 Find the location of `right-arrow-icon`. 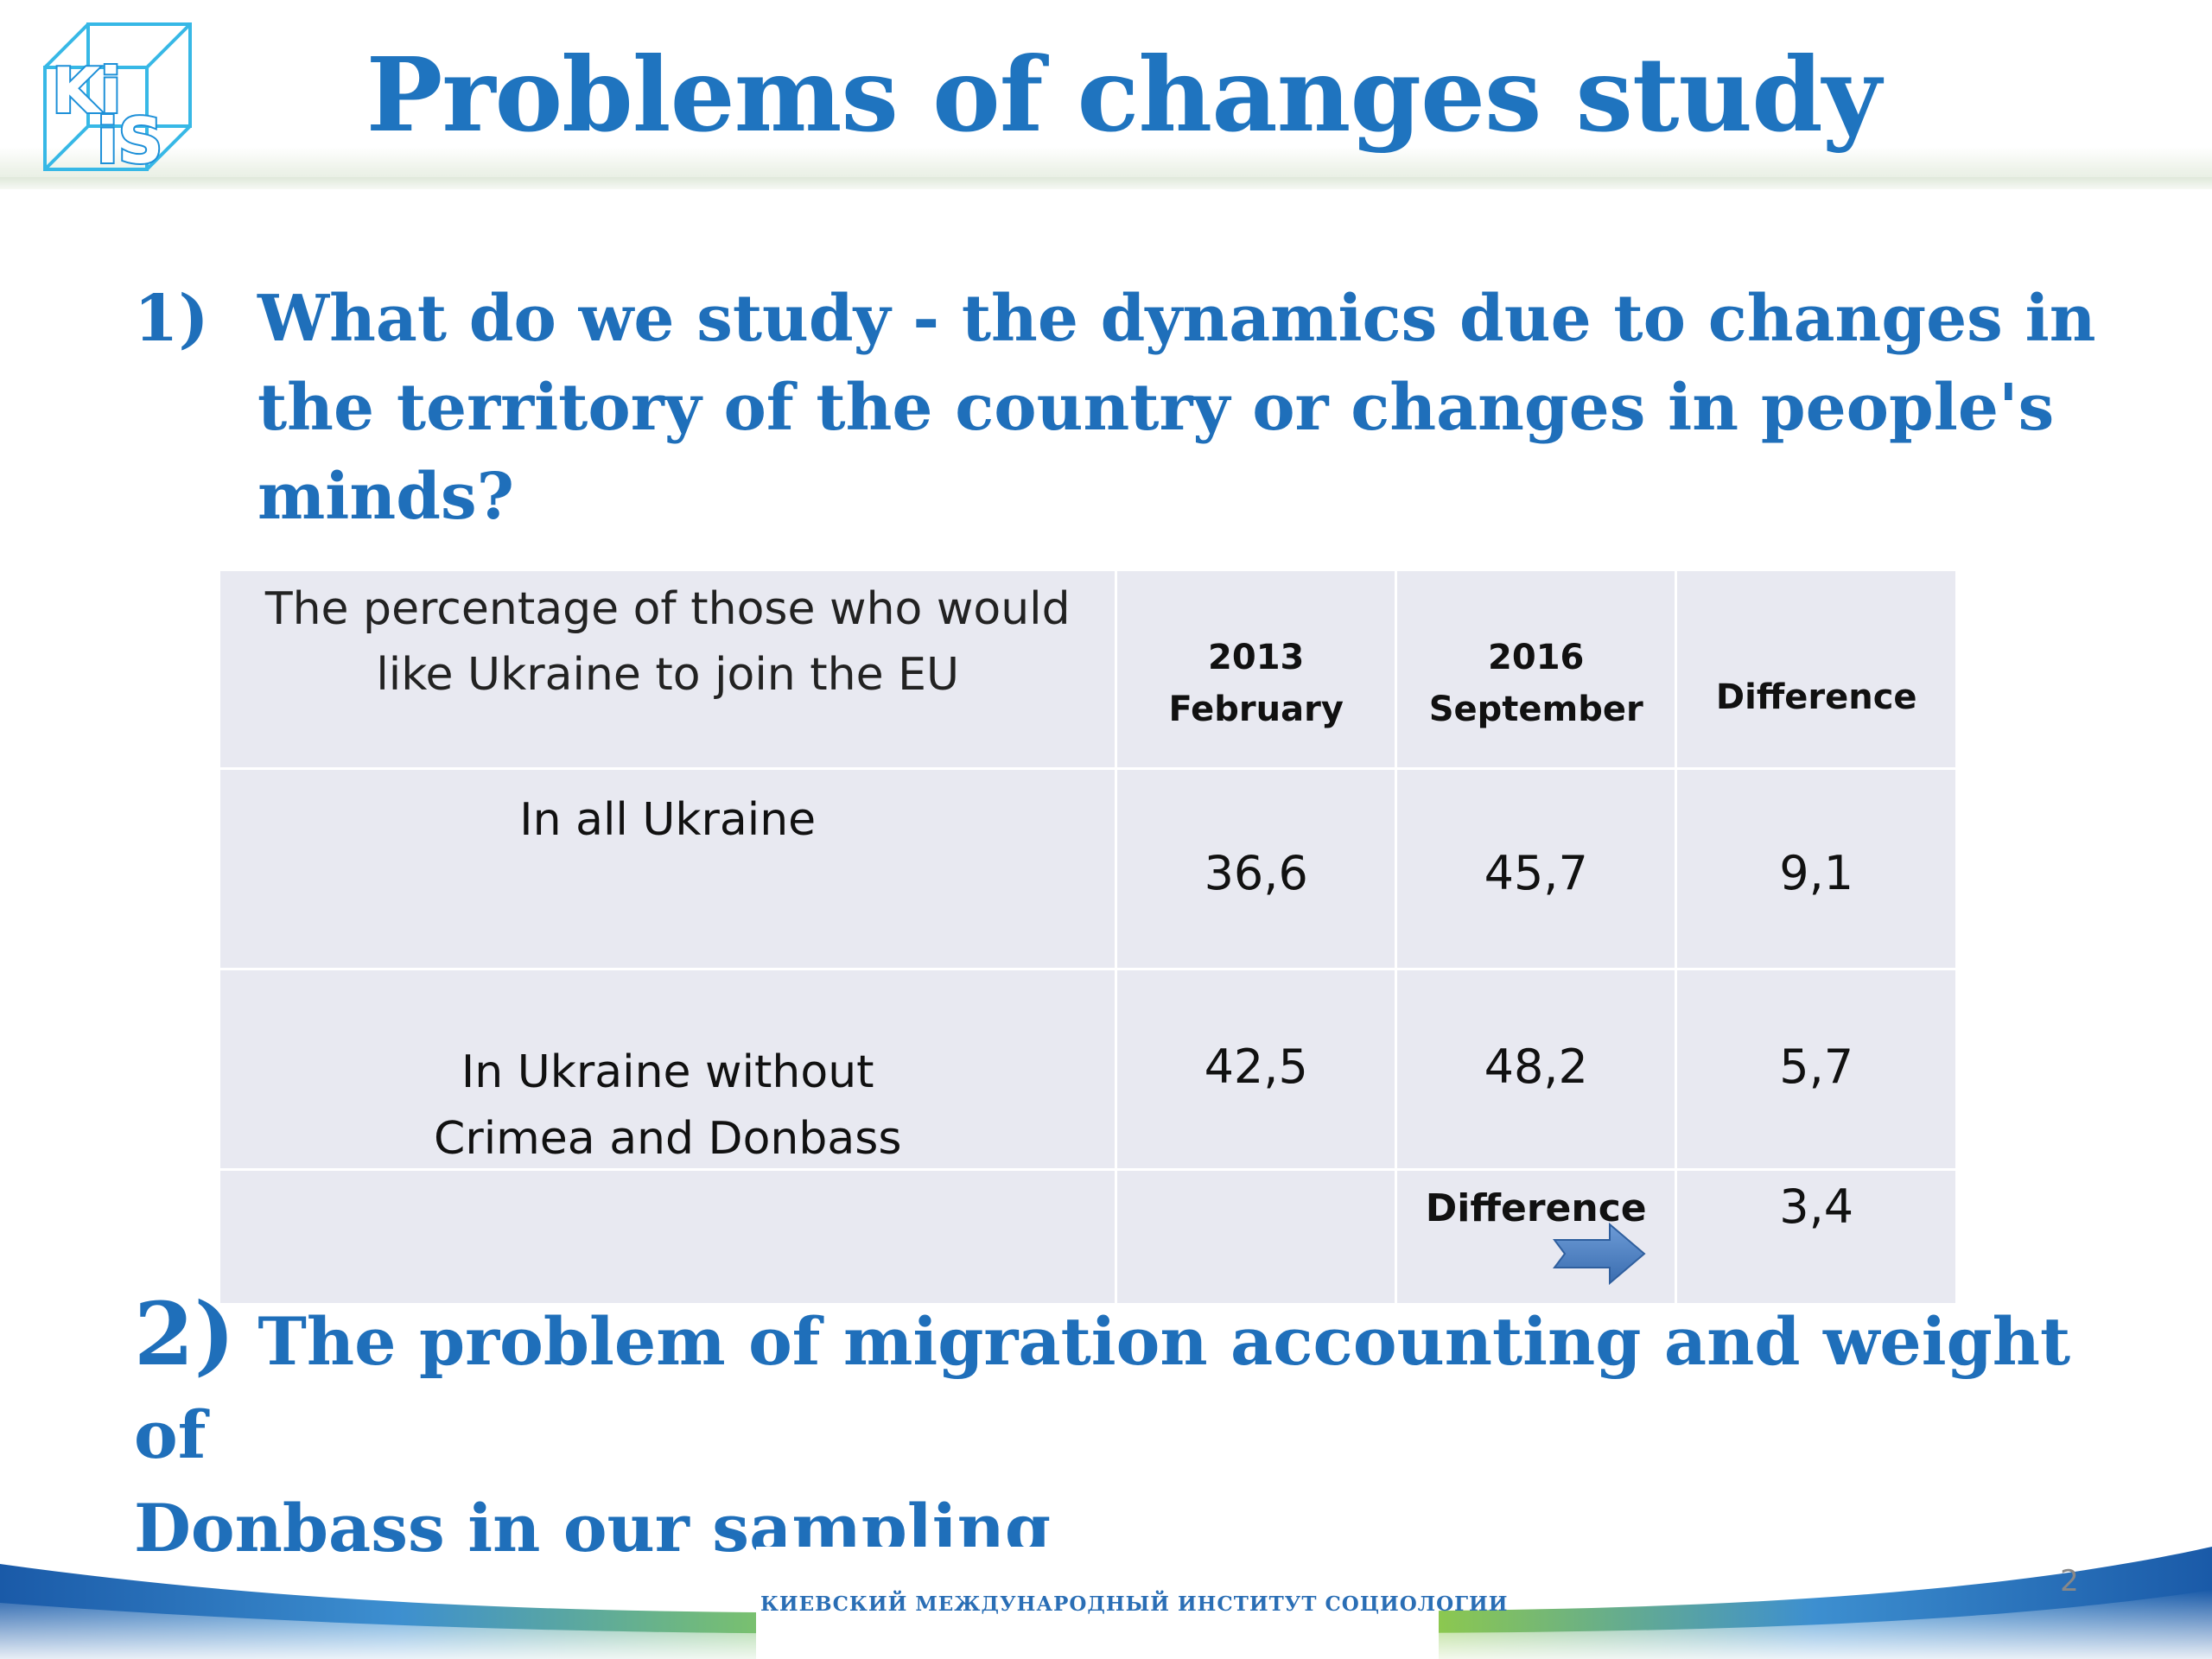

right-arrow-icon is located at coordinates (1599, 1254).